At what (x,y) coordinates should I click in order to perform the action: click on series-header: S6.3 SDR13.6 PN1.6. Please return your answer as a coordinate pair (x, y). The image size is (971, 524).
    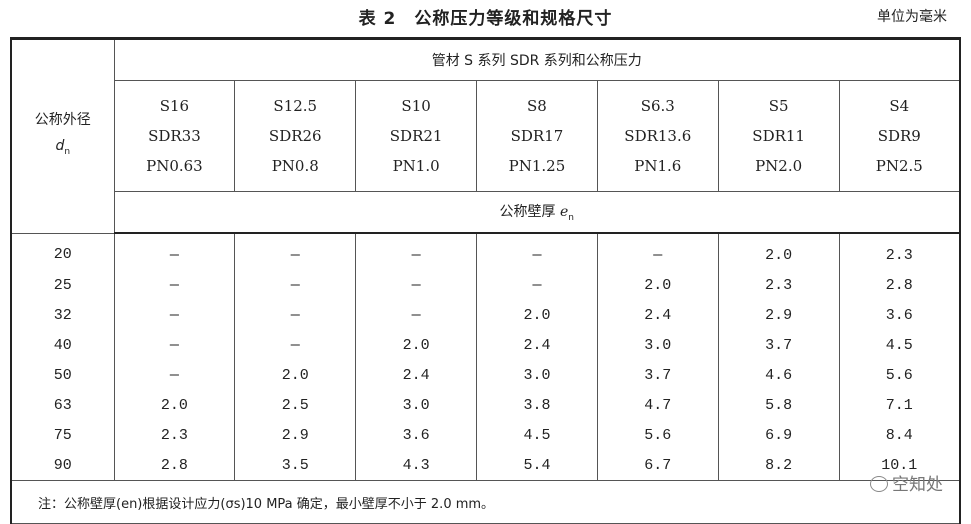
    Looking at the image, I should click on (657, 136).